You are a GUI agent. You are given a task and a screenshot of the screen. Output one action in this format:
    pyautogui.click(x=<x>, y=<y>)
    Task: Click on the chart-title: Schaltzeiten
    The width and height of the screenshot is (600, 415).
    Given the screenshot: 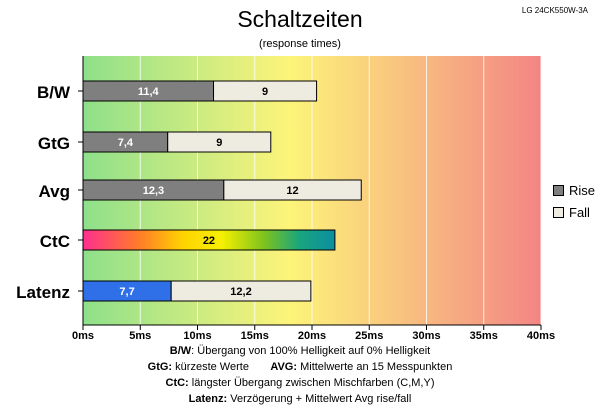 What is the action you would take?
    pyautogui.click(x=300, y=19)
    